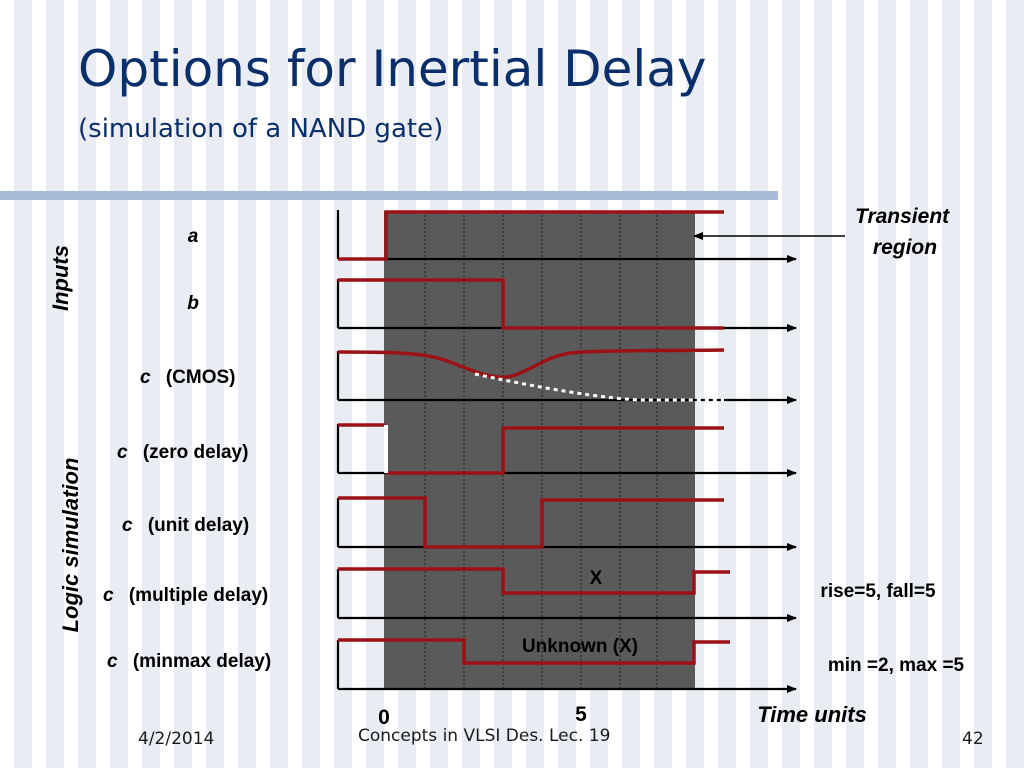  What do you see at coordinates (581, 714) in the screenshot?
I see `time-tick-5: 5` at bounding box center [581, 714].